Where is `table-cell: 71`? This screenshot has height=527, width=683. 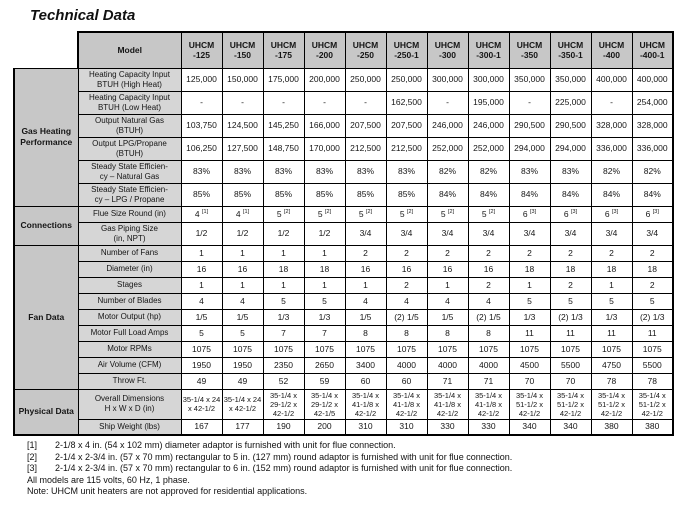 table-cell: 71 is located at coordinates (488, 381).